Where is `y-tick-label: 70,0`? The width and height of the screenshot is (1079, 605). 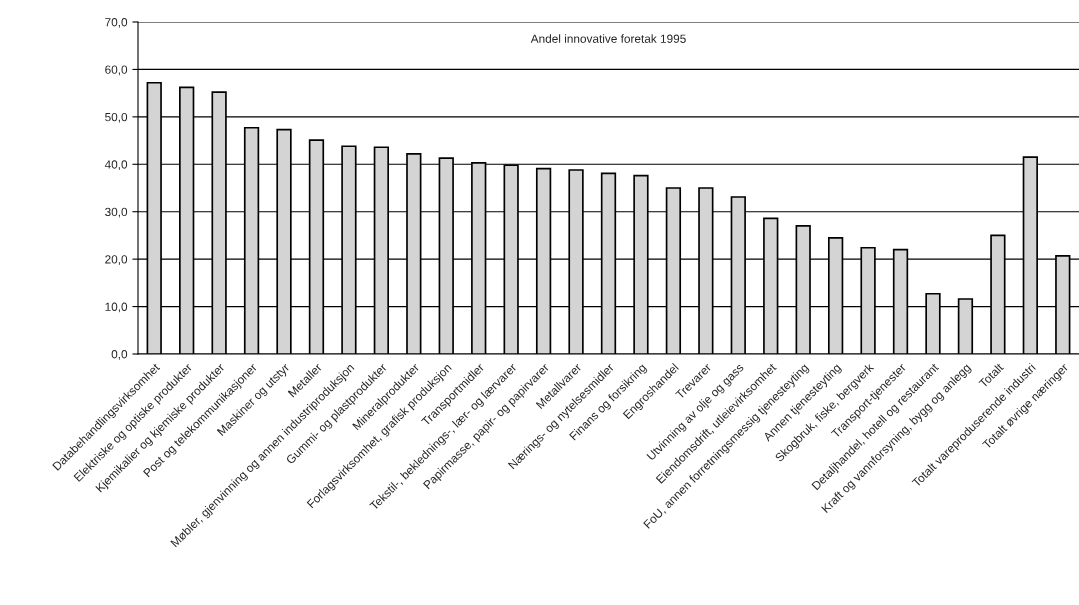 y-tick-label: 70,0 is located at coordinates (116, 23).